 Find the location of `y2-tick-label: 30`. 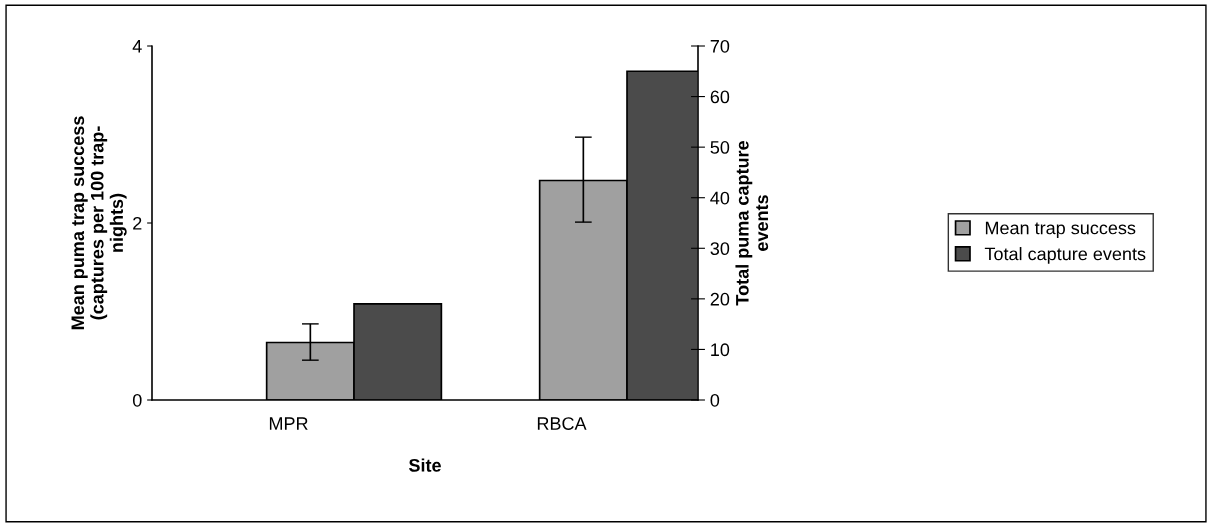

y2-tick-label: 30 is located at coordinates (720, 249).